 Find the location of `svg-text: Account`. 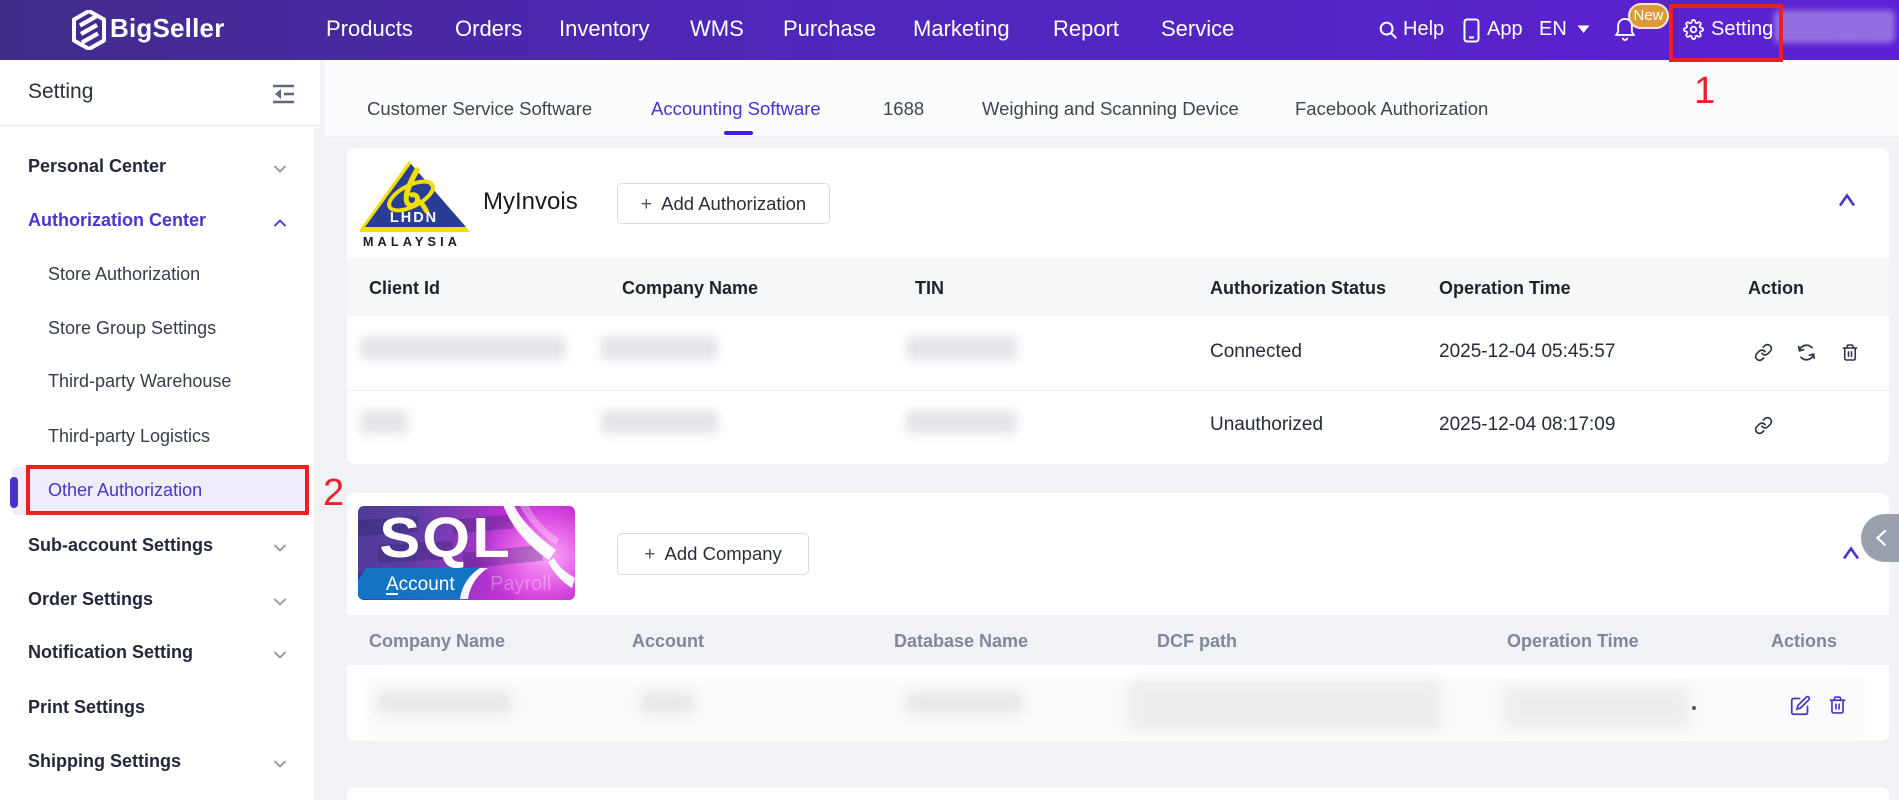

svg-text: Account is located at coordinates (420, 584).